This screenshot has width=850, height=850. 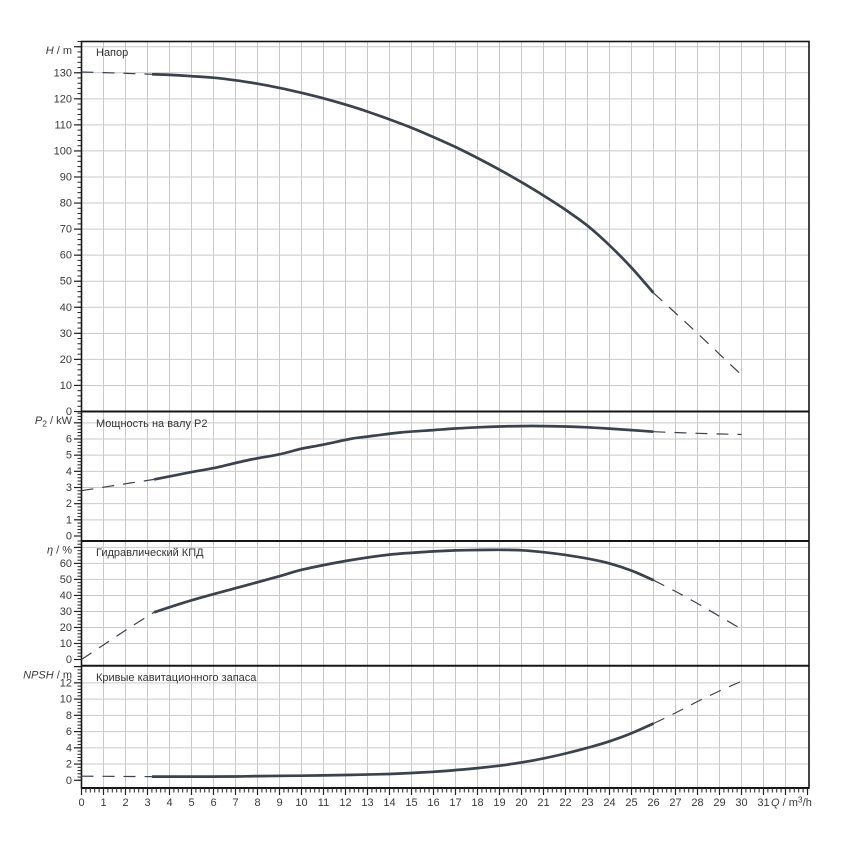 What do you see at coordinates (66, 334) in the screenshot?
I see `head-y-tick-label: 30` at bounding box center [66, 334].